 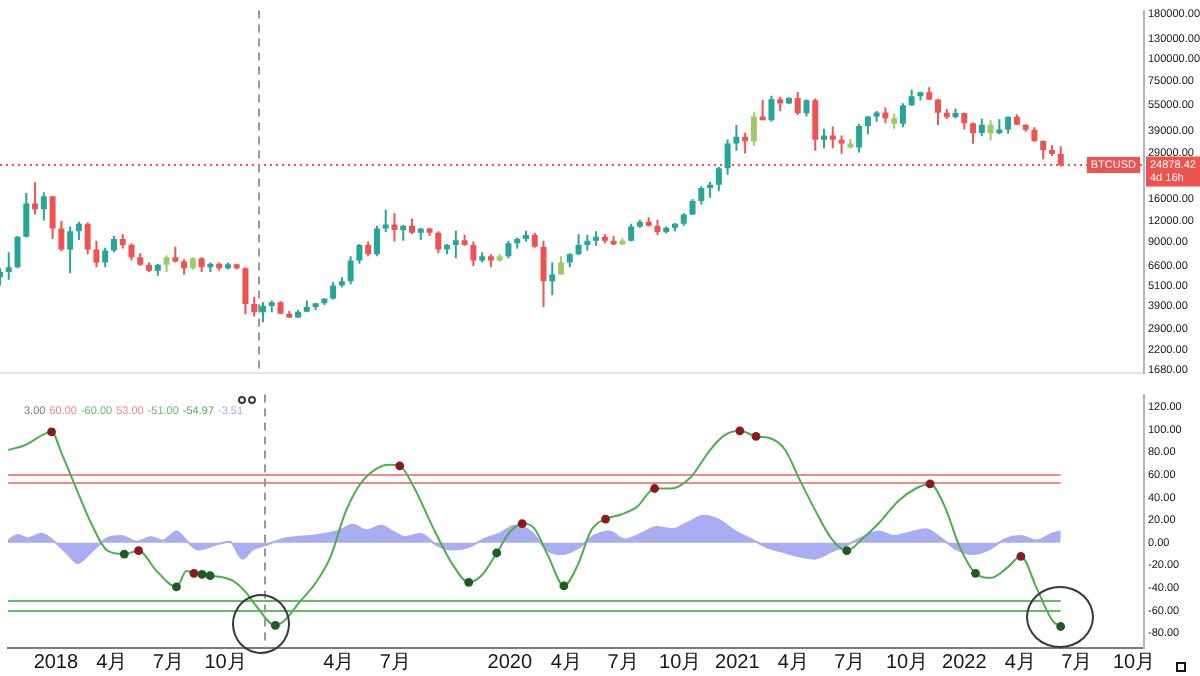 What do you see at coordinates (510, 662) in the screenshot?
I see `x-tick-label: 2020` at bounding box center [510, 662].